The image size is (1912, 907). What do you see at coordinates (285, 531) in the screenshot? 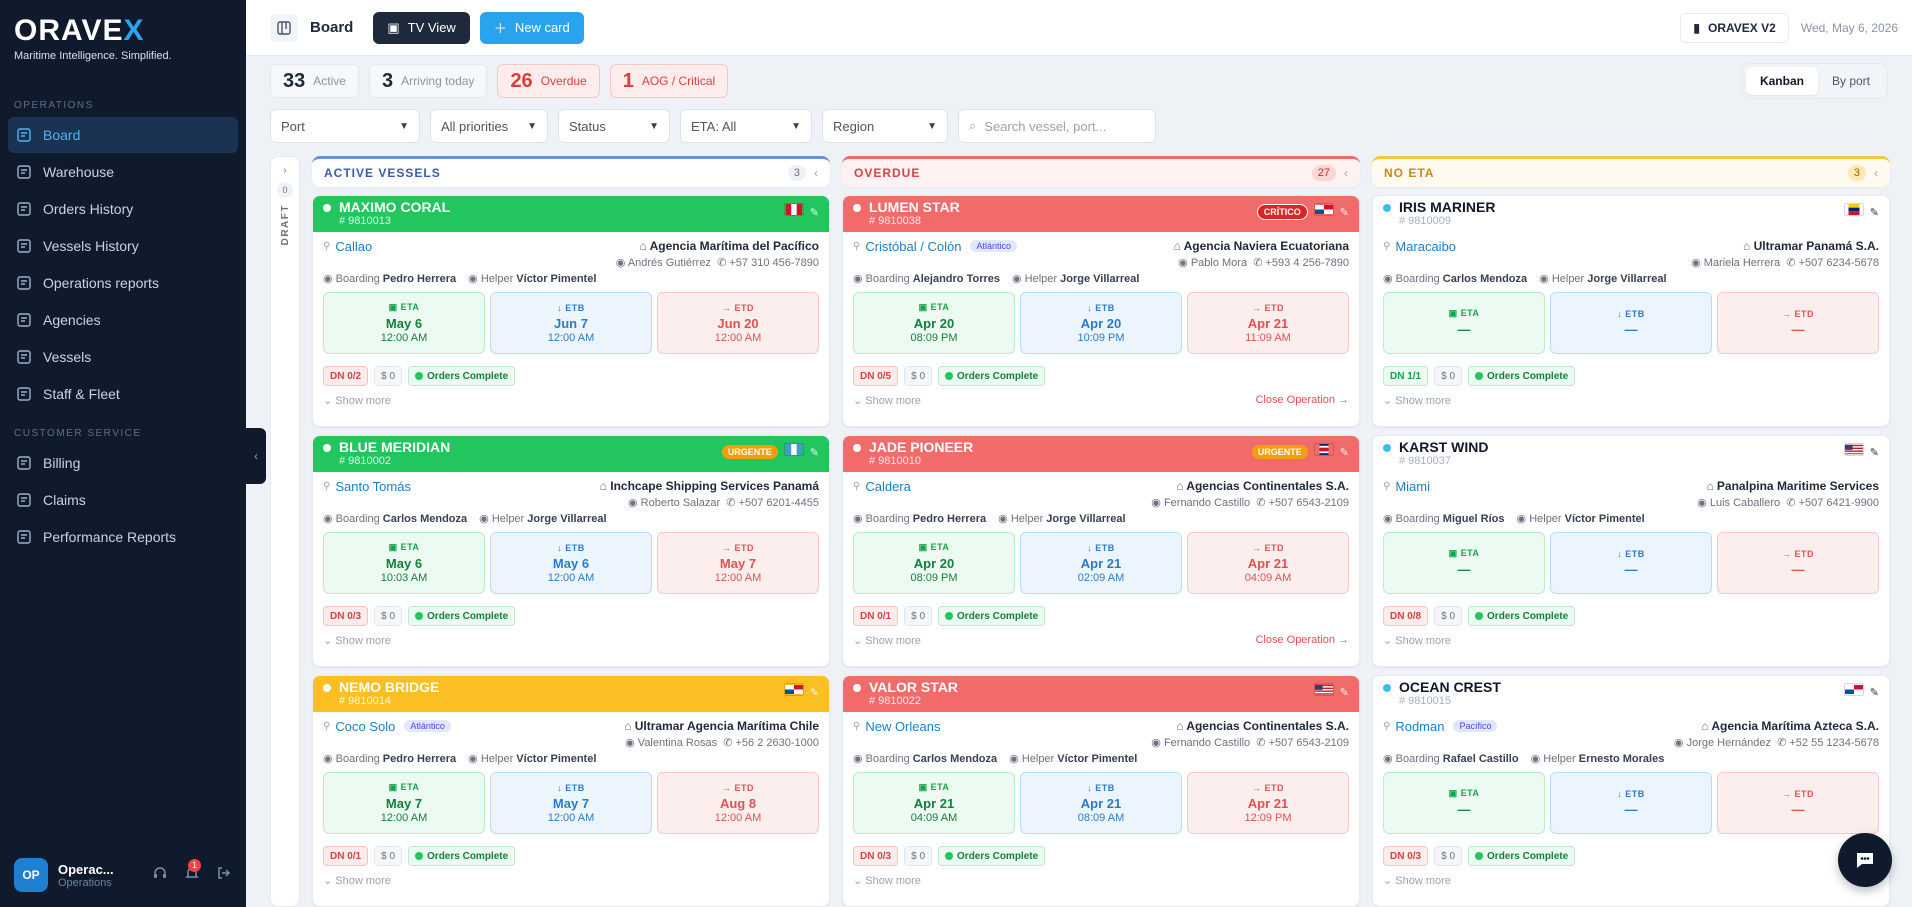
I see `draft-column: › 0 DRAFT` at bounding box center [285, 531].